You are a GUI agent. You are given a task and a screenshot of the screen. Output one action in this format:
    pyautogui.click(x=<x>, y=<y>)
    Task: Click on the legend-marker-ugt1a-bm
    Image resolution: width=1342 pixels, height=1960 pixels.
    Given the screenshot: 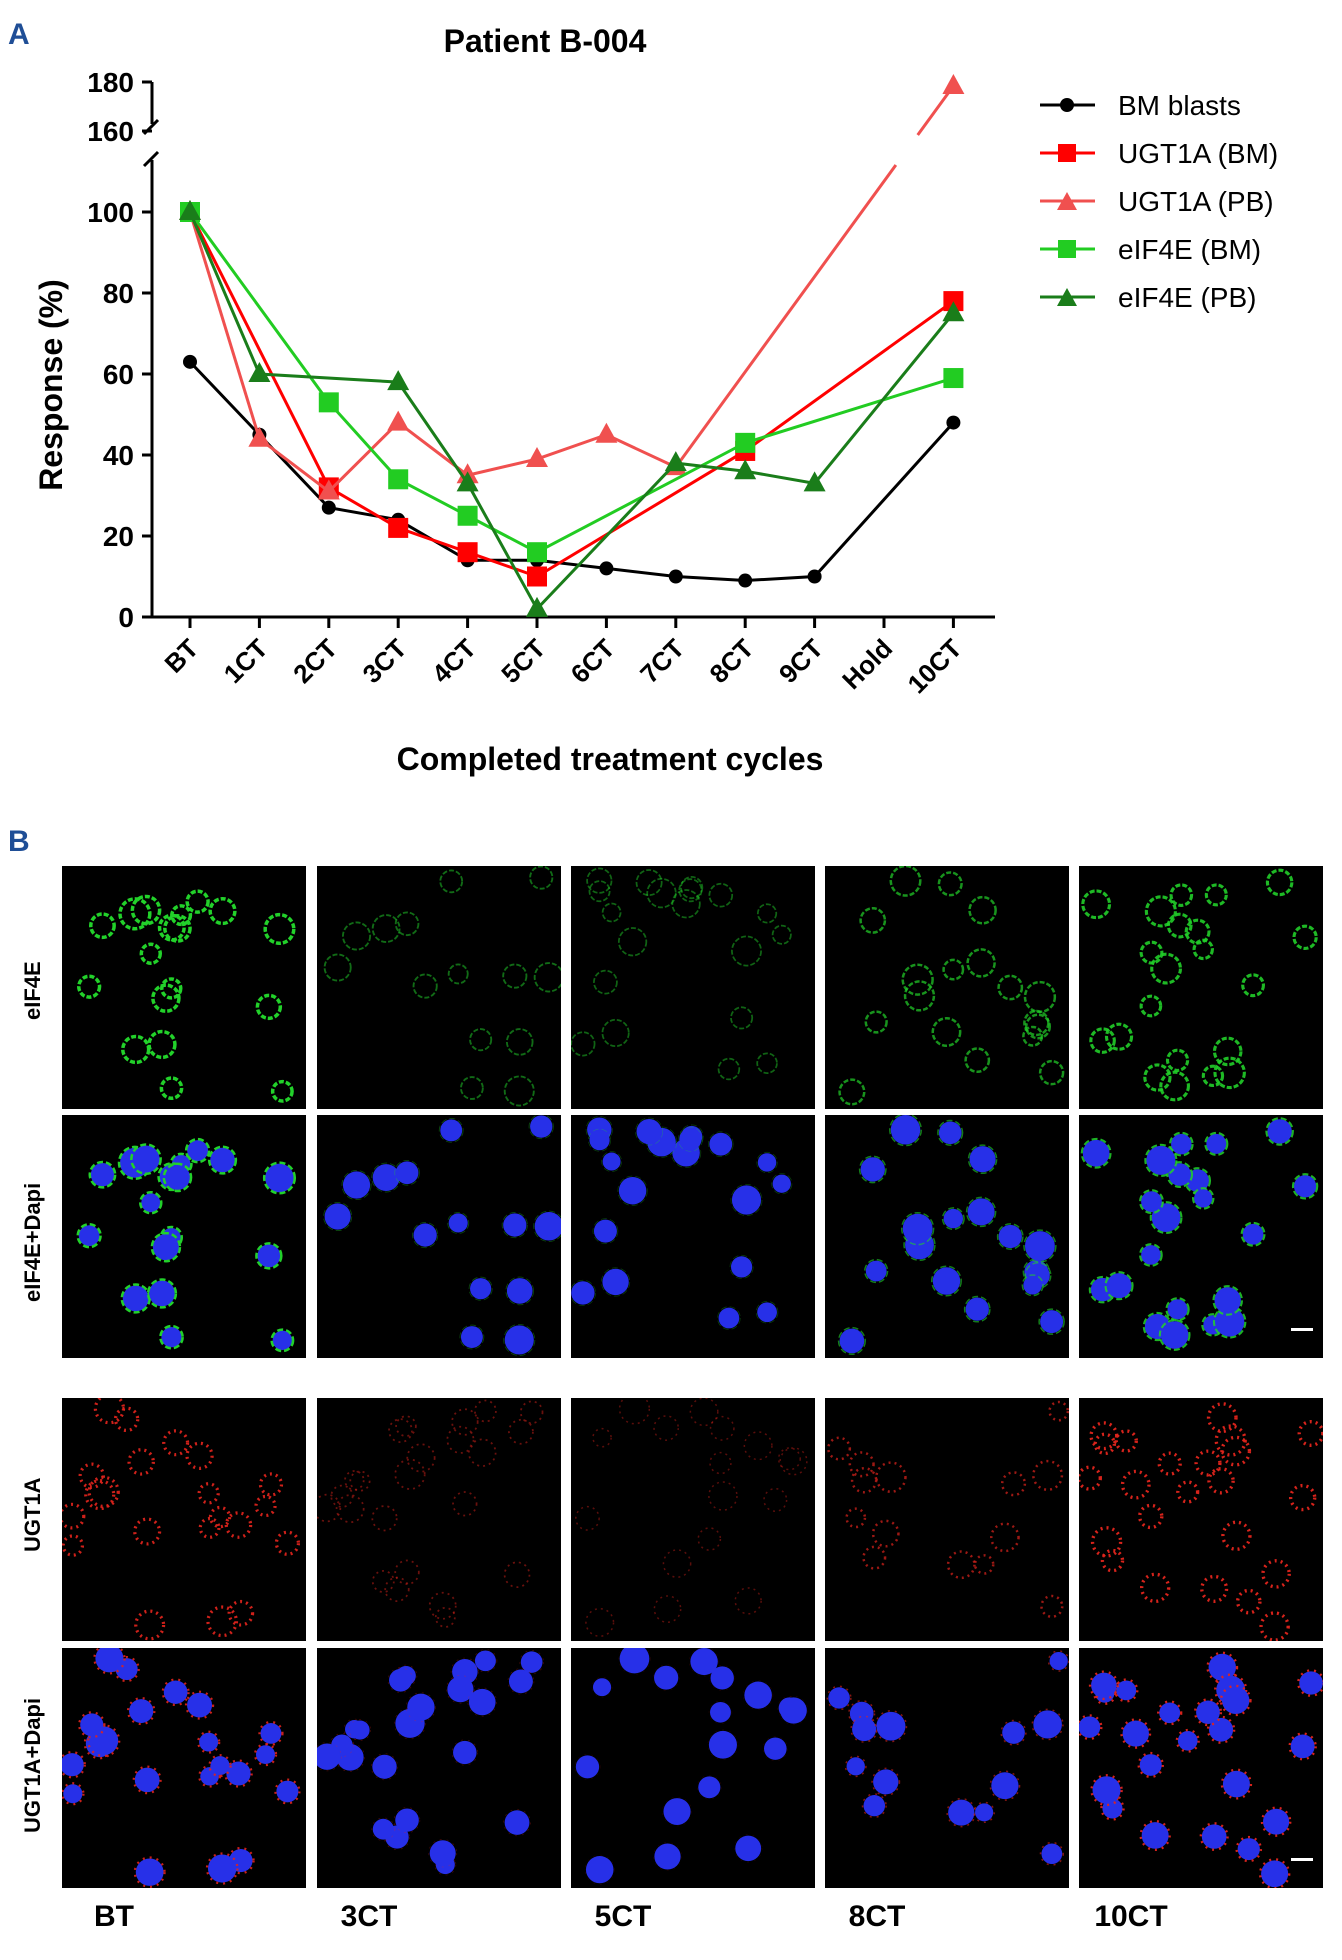 What is the action you would take?
    pyautogui.click(x=1067, y=153)
    